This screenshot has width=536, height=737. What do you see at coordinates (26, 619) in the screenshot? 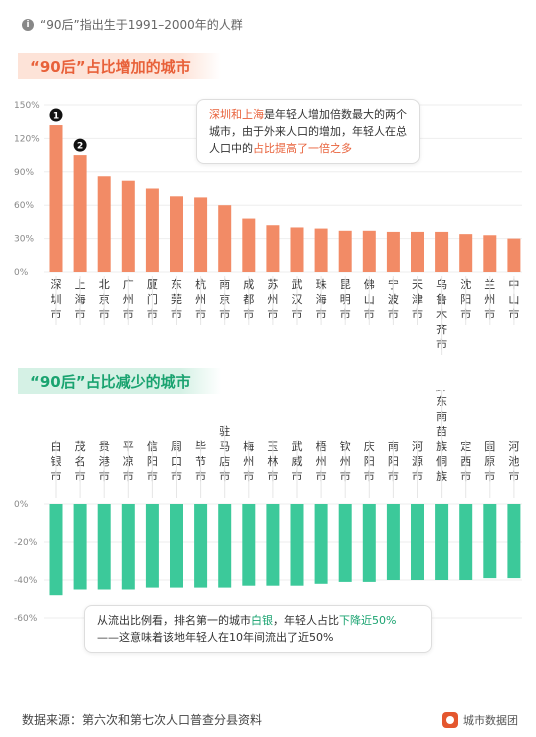
I see `y-tick-label: -60%` at bounding box center [26, 619].